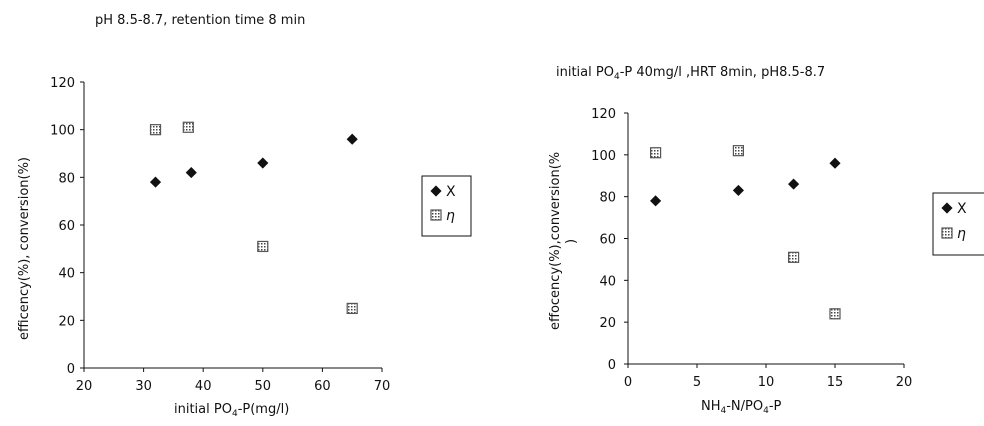  What do you see at coordinates (741, 407) in the screenshot?
I see `right-x-axis-label: NH4-N/PO4-P` at bounding box center [741, 407].